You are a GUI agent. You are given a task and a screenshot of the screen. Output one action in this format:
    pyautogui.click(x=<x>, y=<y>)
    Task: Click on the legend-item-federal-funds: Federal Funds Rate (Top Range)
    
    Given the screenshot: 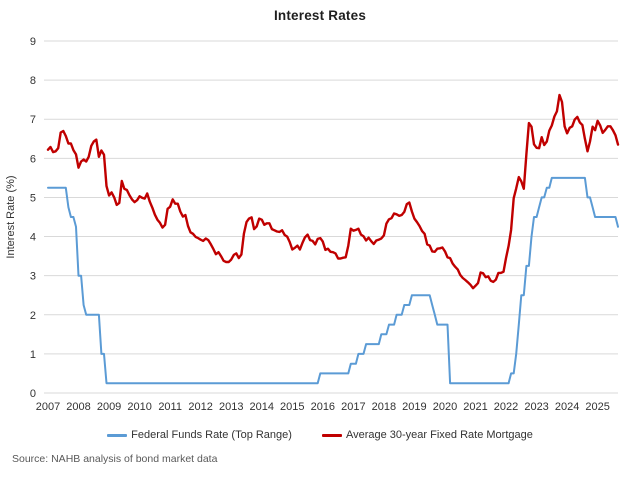 What is the action you would take?
    pyautogui.click(x=199, y=435)
    